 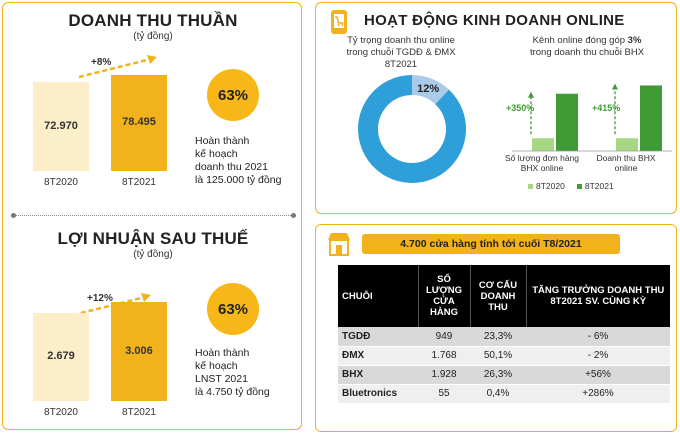 What do you see at coordinates (378, 375) in the screenshot?
I see `cell-chain: BHX` at bounding box center [378, 375].